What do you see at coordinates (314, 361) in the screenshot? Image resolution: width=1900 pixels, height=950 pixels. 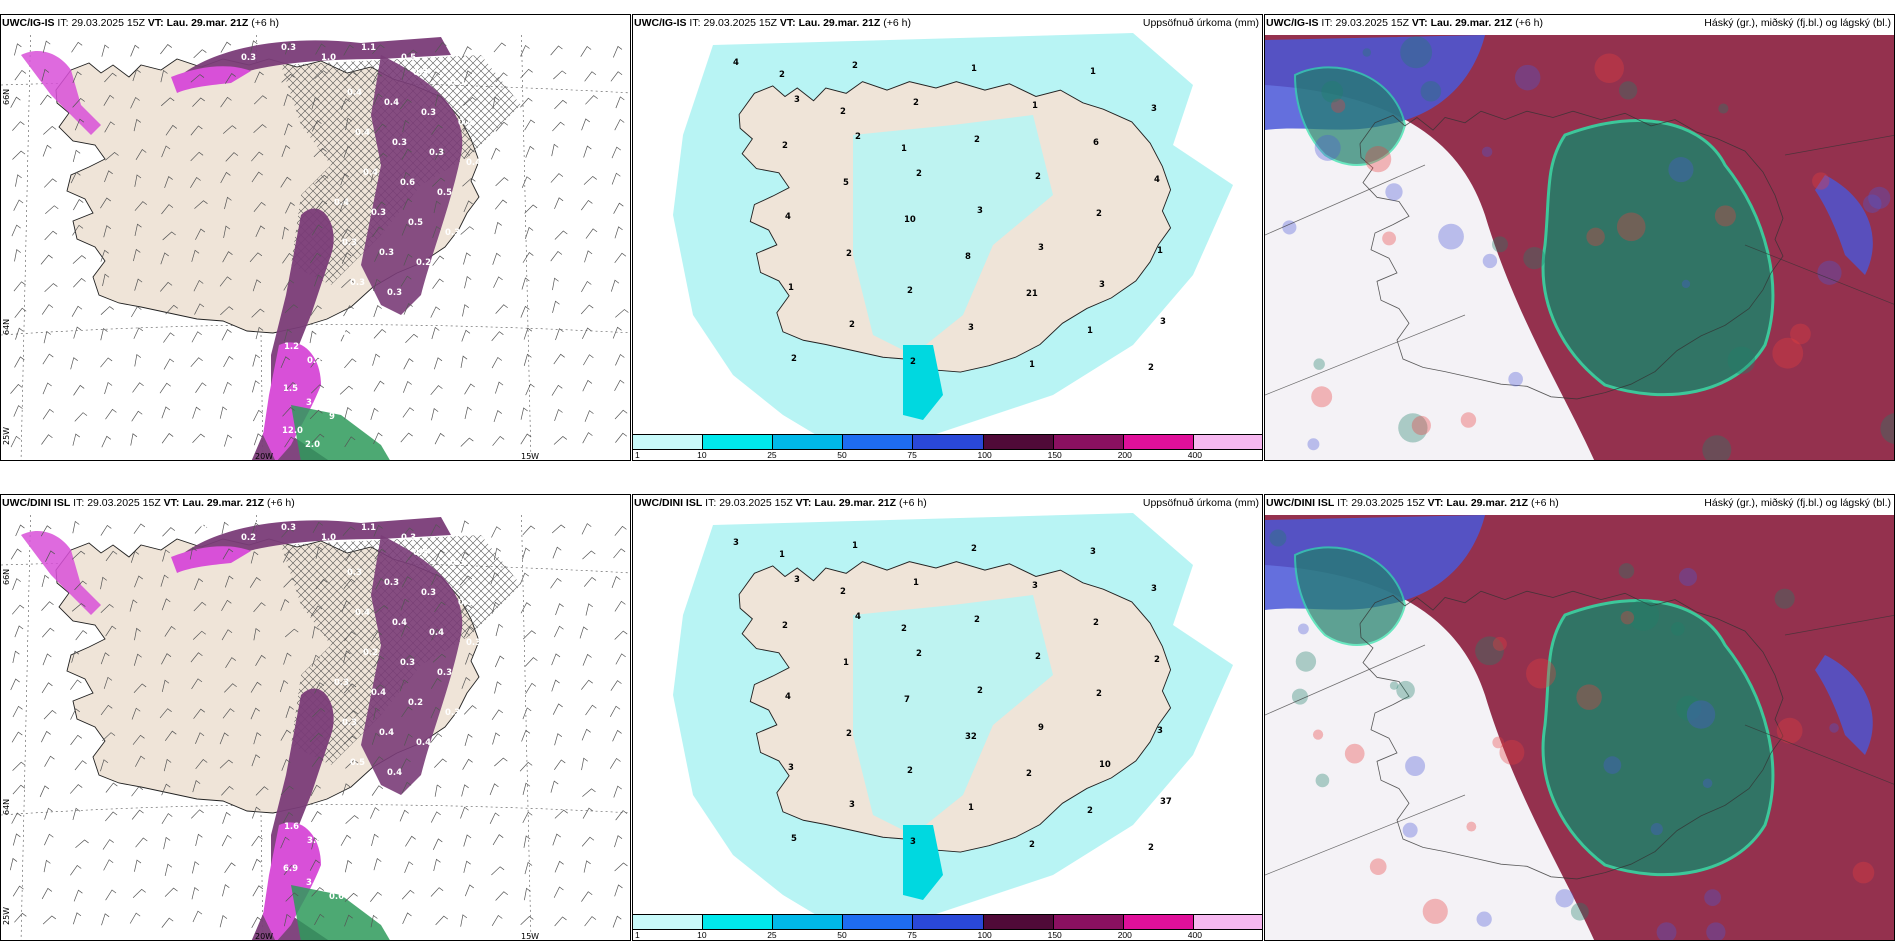 I see `precip-value: 0.7` at bounding box center [314, 361].